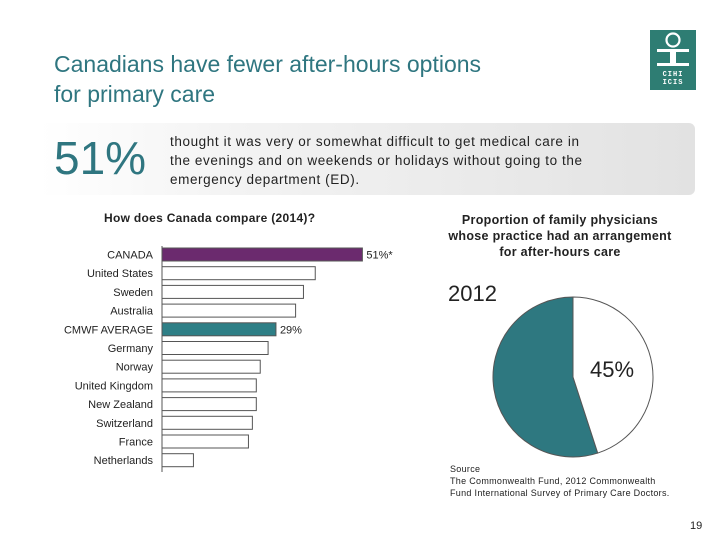 The width and height of the screenshot is (720, 540). Describe the element at coordinates (108, 330) in the screenshot. I see `category-label-cmwf-average: CMWF AVERAGE` at that location.